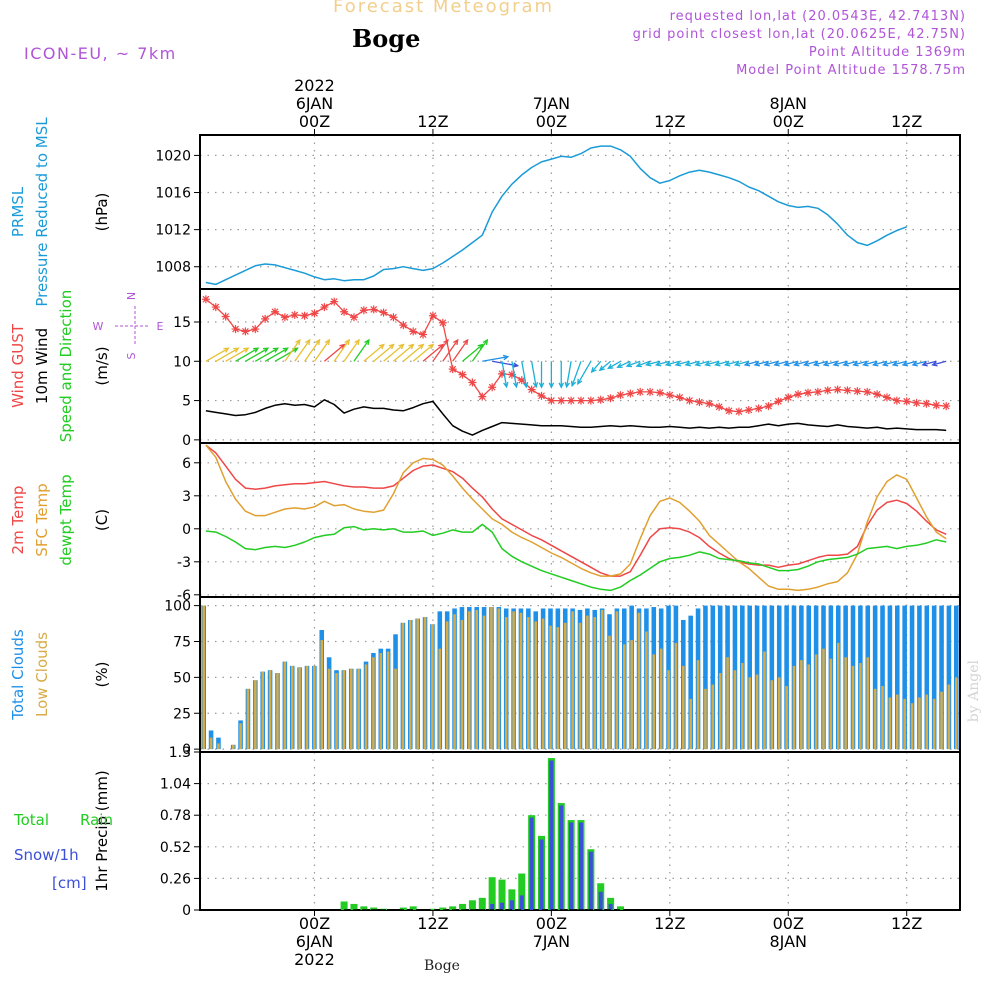  What do you see at coordinates (42, 366) in the screenshot?
I see `panel-label: 10m Wind` at bounding box center [42, 366].